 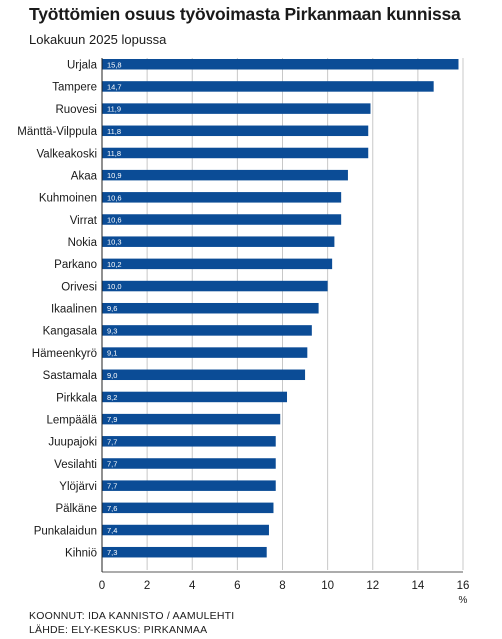 I want to click on value-label: 10,0, so click(x=114, y=286).